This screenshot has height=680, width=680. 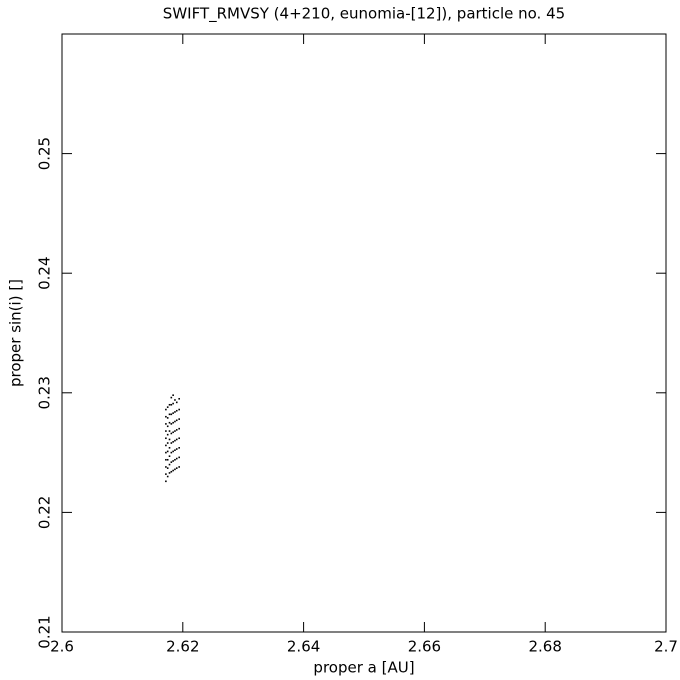 I want to click on y-tick-label: 0.25, so click(x=45, y=153).